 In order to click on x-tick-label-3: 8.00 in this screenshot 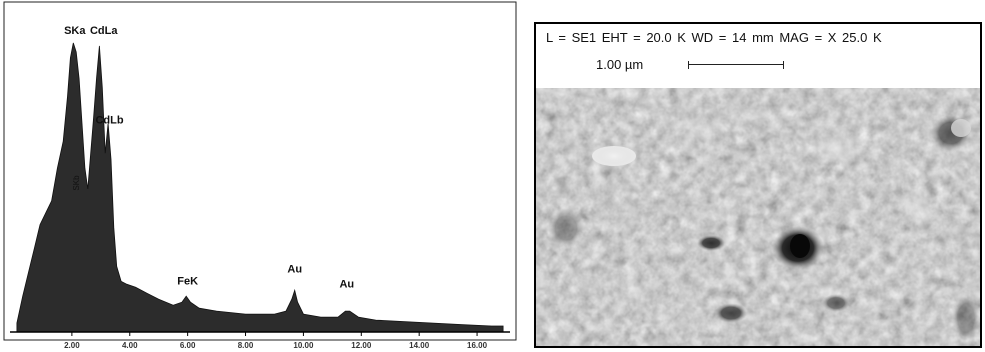, I will do `click(246, 345)`.